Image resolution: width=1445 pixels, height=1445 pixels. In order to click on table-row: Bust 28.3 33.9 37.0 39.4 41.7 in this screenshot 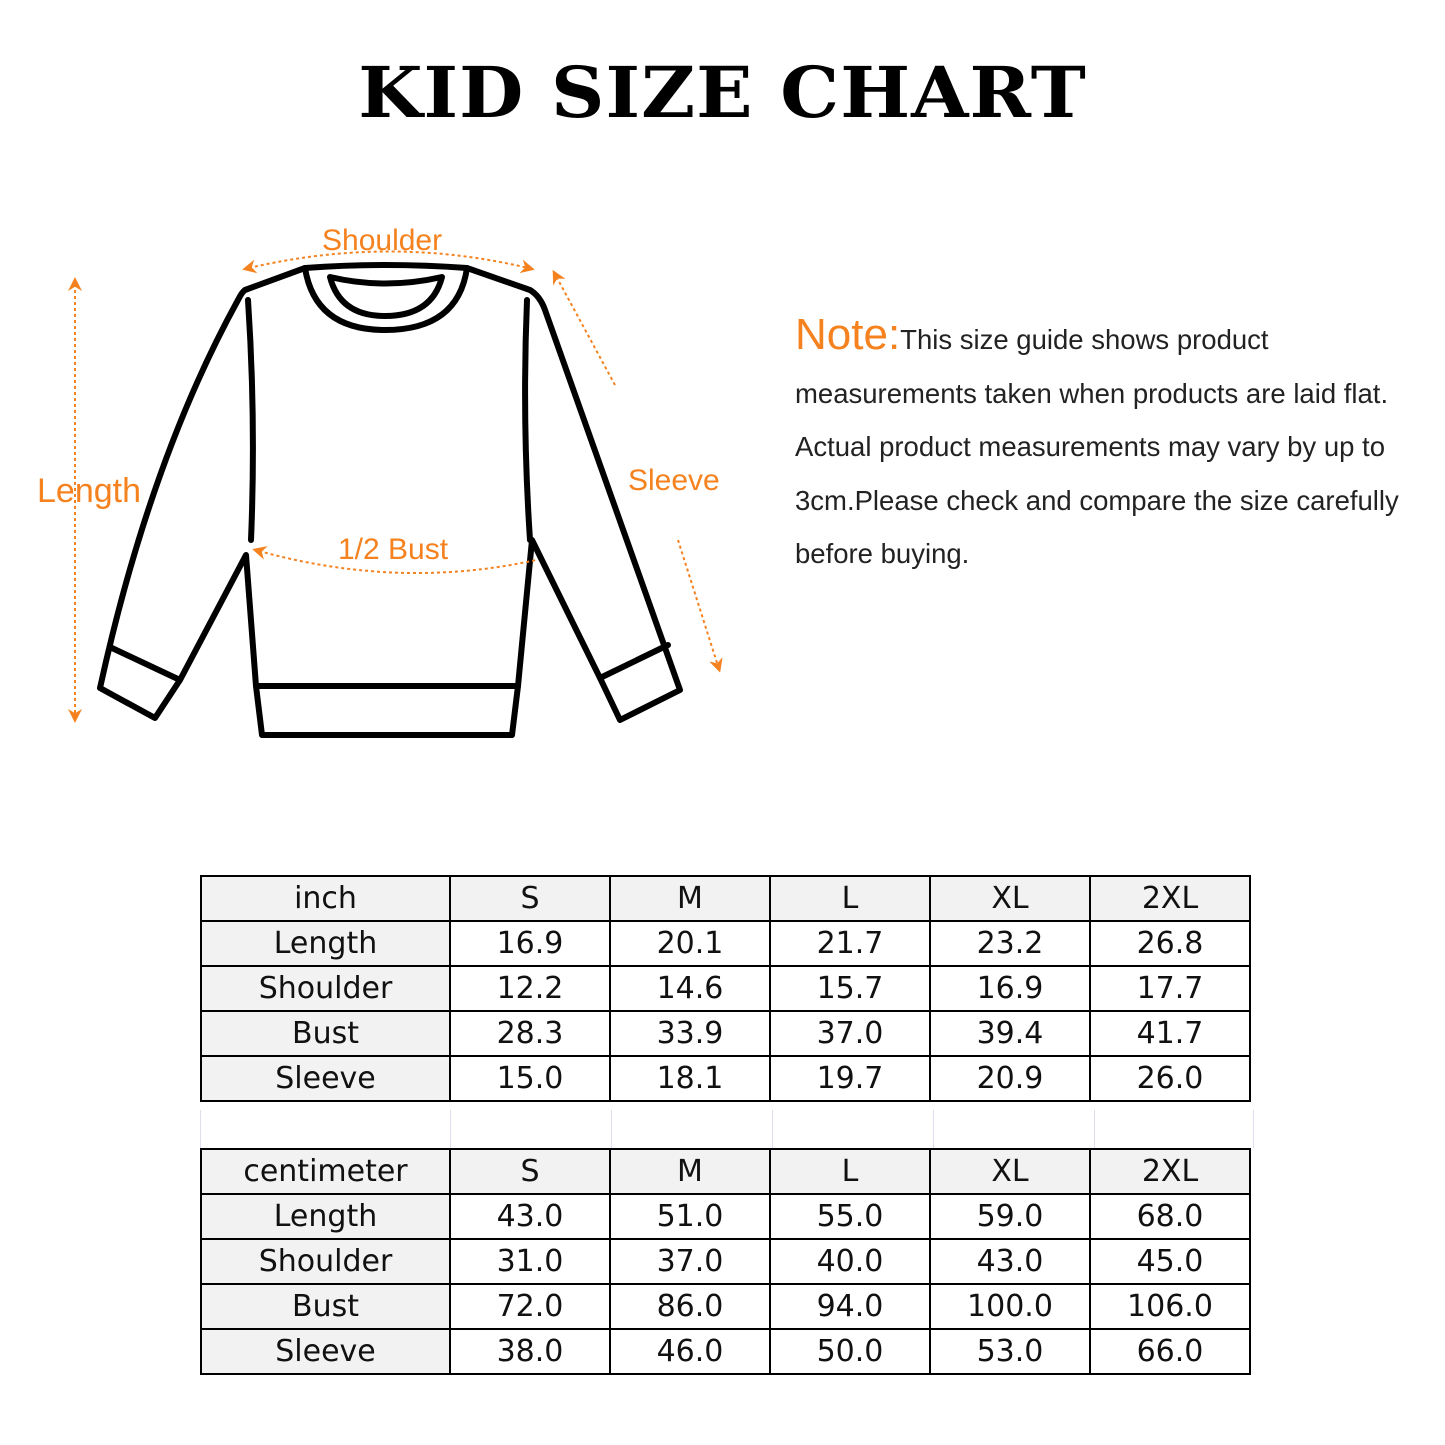, I will do `click(725, 1033)`.